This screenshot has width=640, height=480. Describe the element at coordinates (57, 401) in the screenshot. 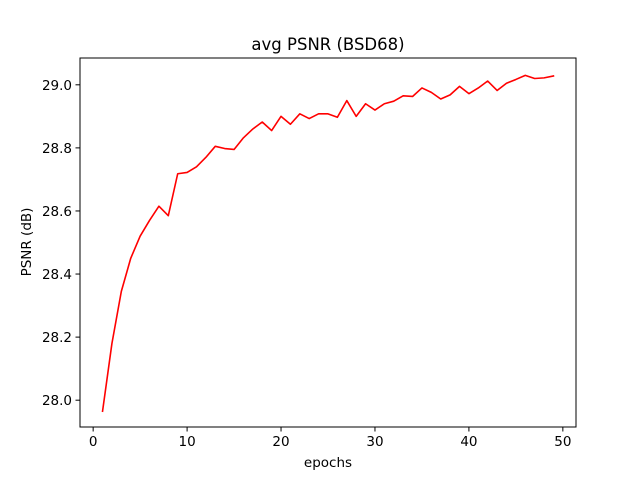

I see `y-tick-label: 28.0` at that location.